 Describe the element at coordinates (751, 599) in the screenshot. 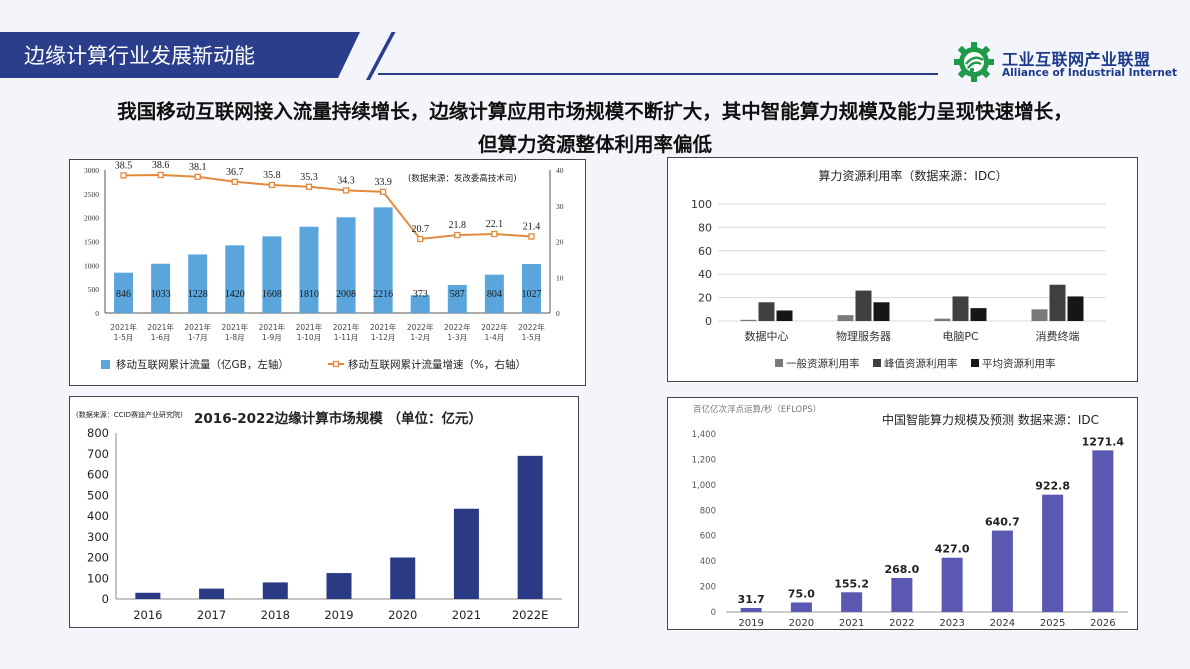

I see `compute-bar-label: 31.7` at that location.